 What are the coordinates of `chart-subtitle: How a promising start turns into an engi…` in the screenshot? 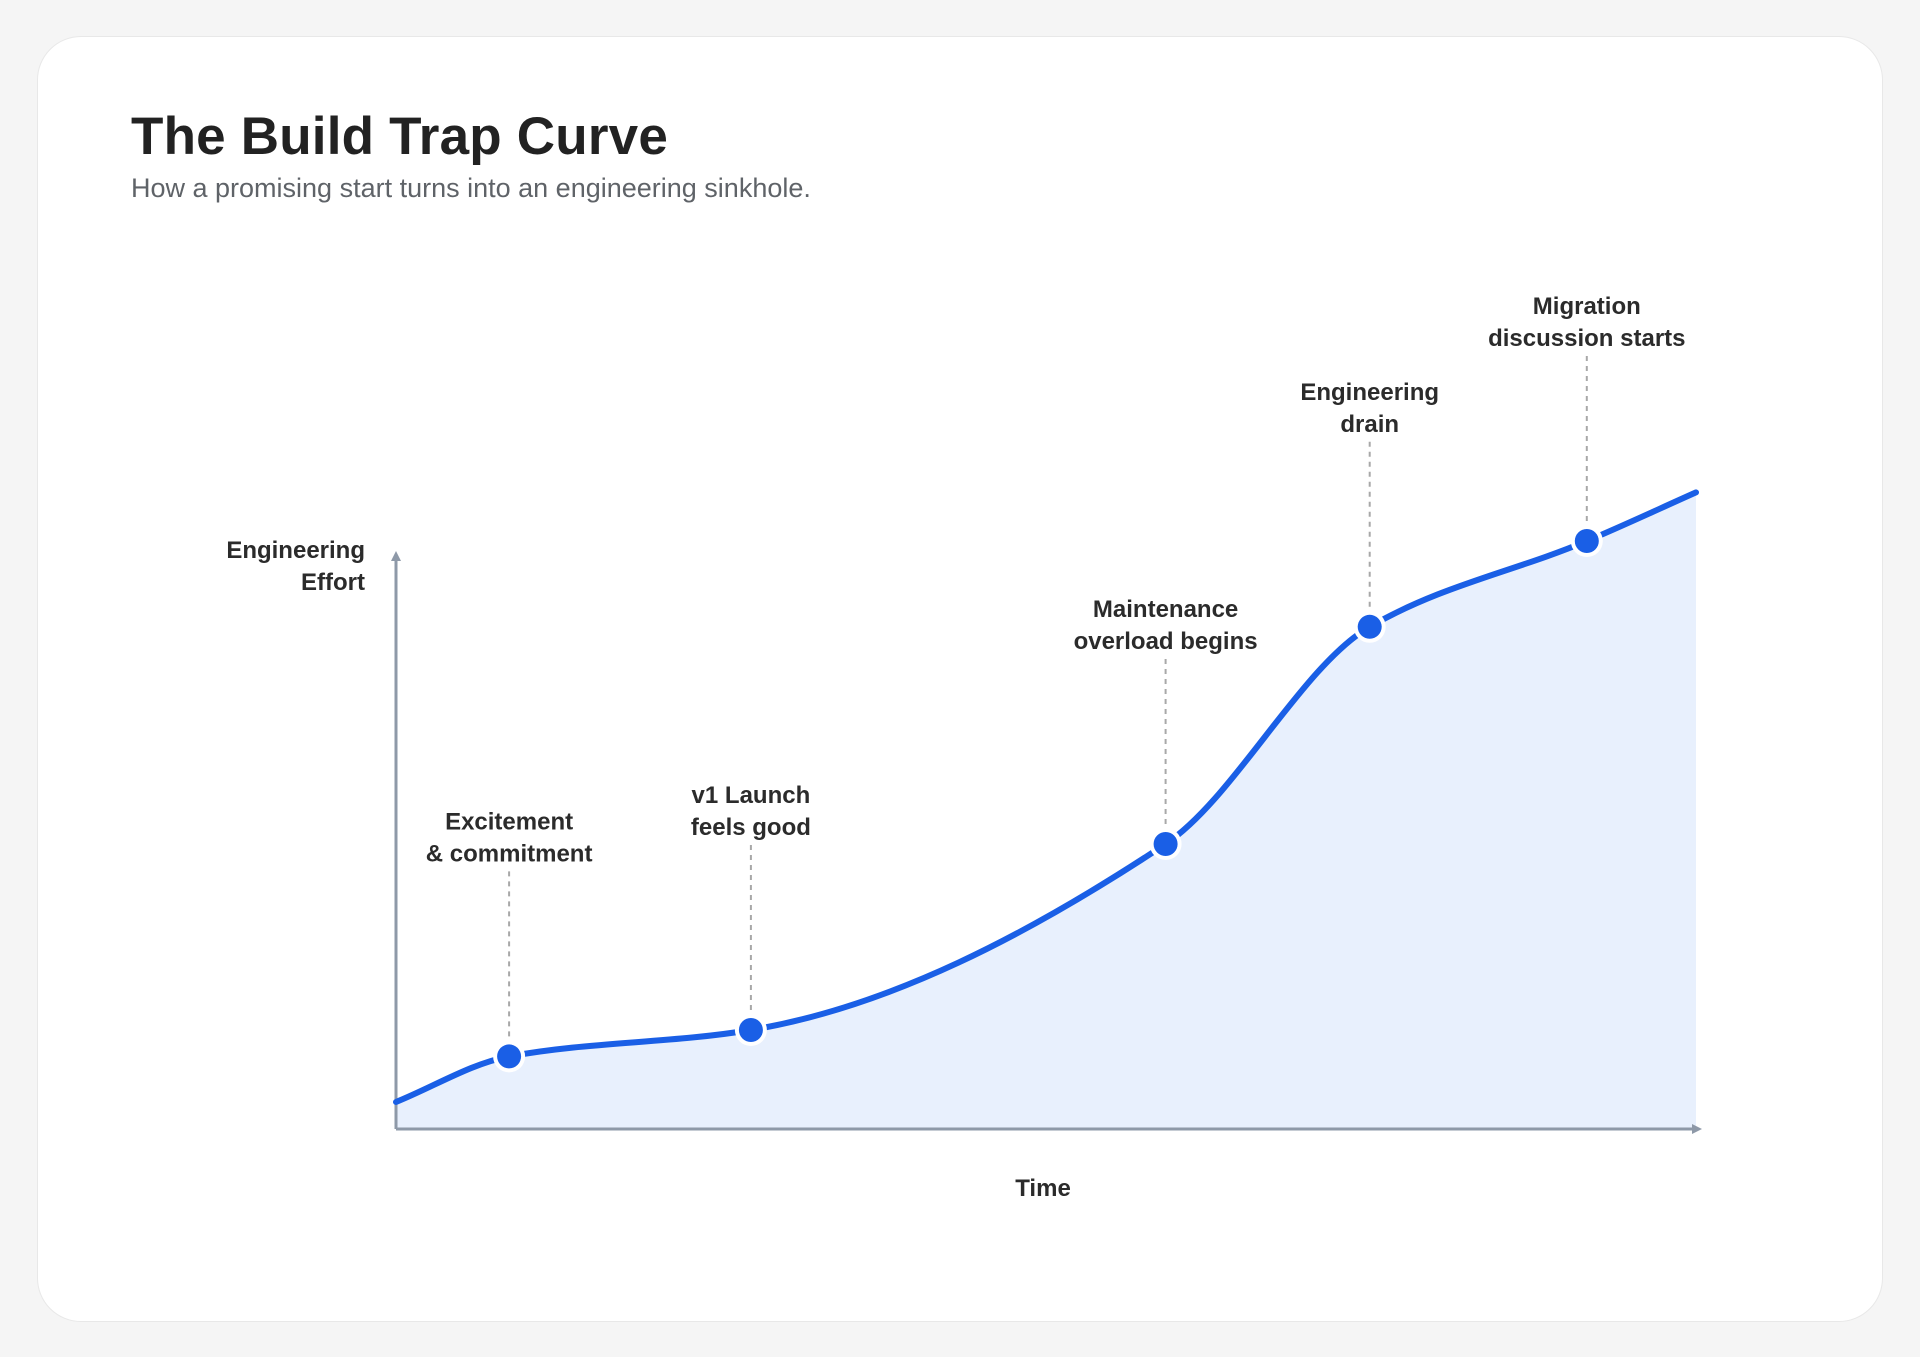 It's located at (471, 188).